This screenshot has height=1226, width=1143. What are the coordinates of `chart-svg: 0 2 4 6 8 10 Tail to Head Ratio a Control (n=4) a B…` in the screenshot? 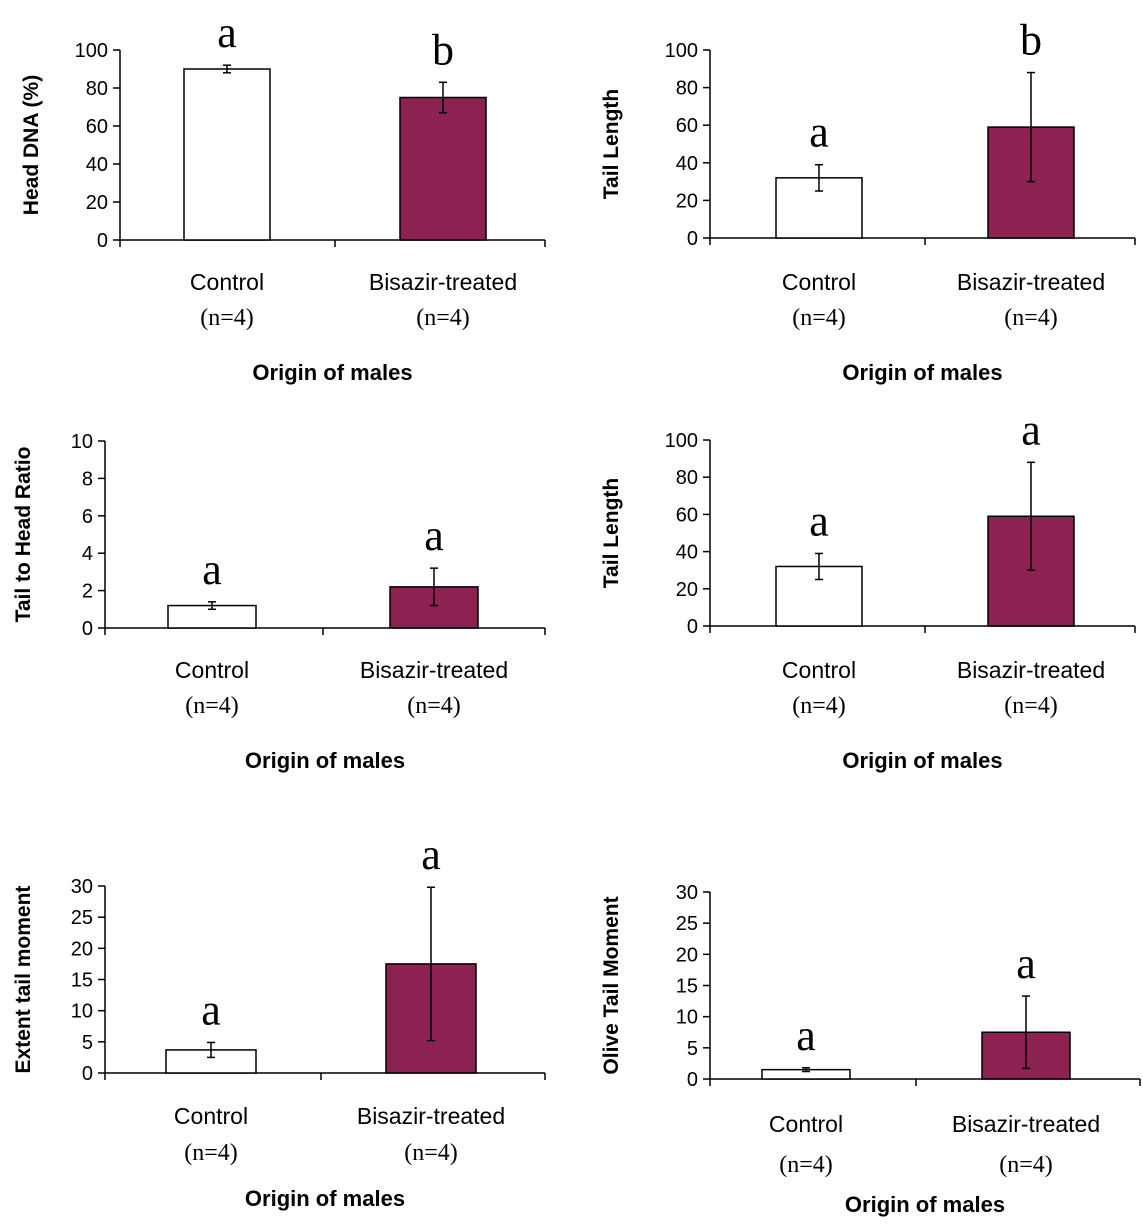 It's located at (279, 602).